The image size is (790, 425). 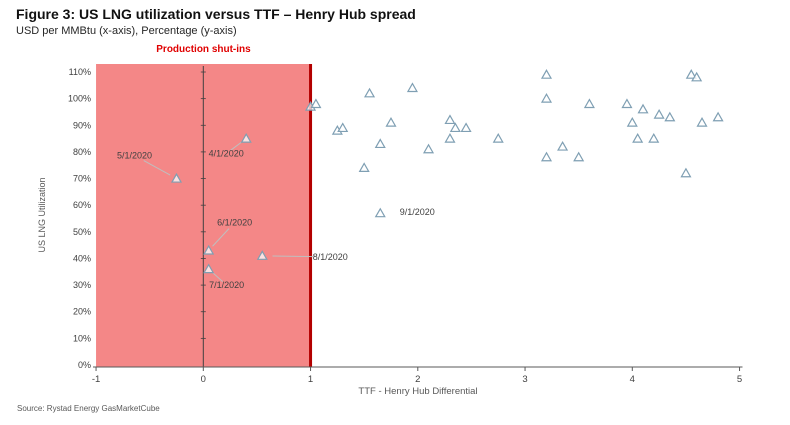 I want to click on y-tick-label: 40%, so click(x=82, y=258).